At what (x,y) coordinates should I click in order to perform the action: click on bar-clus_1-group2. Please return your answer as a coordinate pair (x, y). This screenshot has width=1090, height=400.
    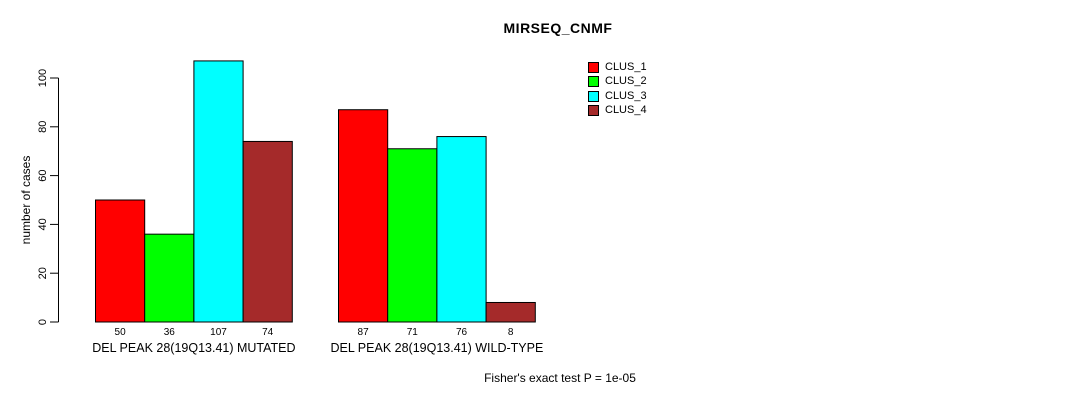
    Looking at the image, I should click on (363, 216).